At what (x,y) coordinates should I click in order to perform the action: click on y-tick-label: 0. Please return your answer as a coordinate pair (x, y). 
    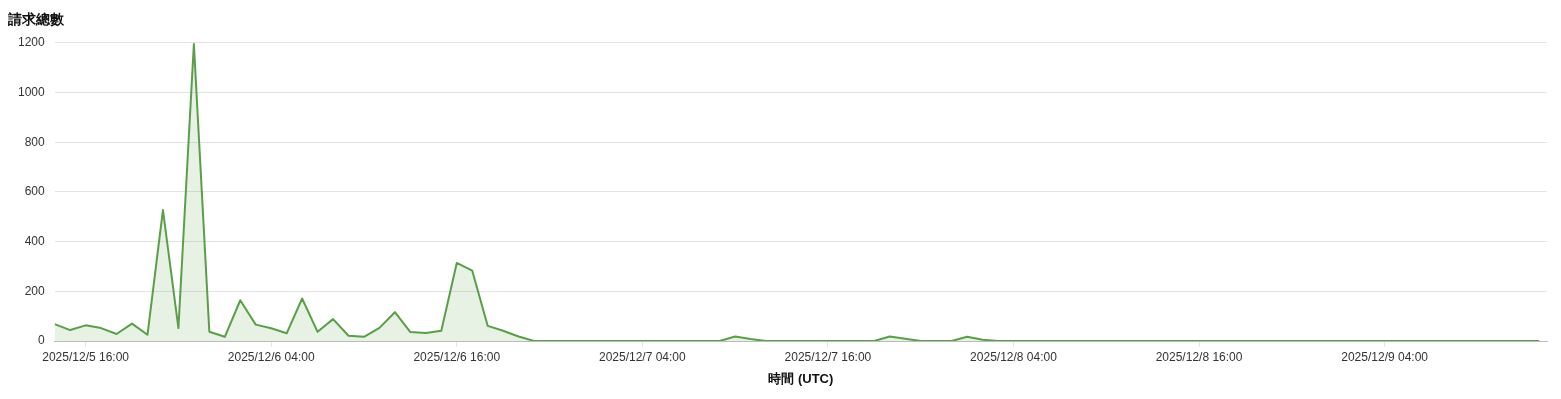
    Looking at the image, I should click on (42, 340).